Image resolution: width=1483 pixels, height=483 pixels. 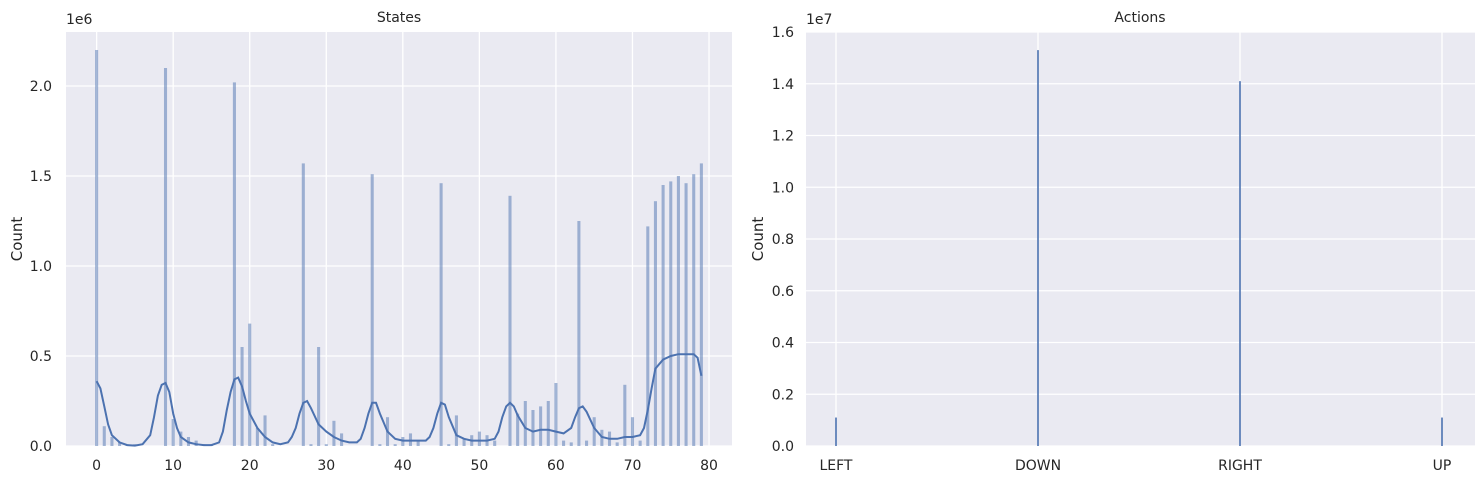 I want to click on actions-y-tick-label: 0.6, so click(x=783, y=292).